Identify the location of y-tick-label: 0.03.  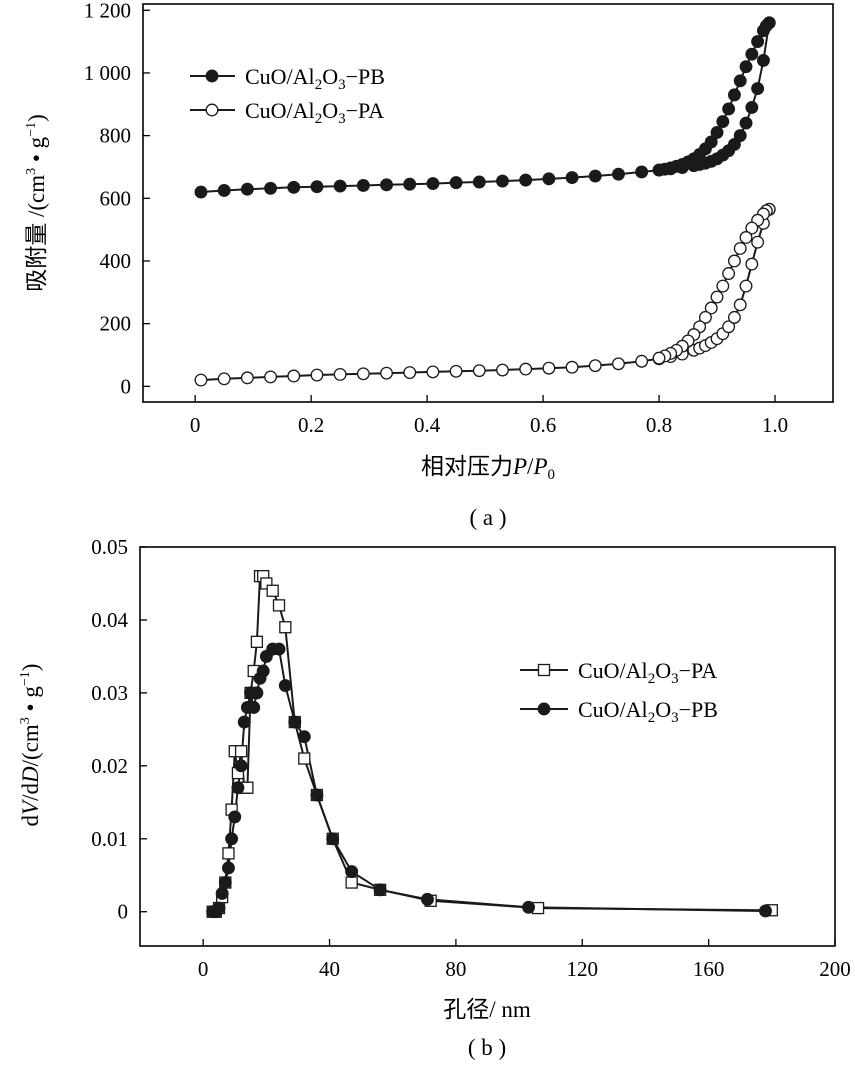
(109, 693).